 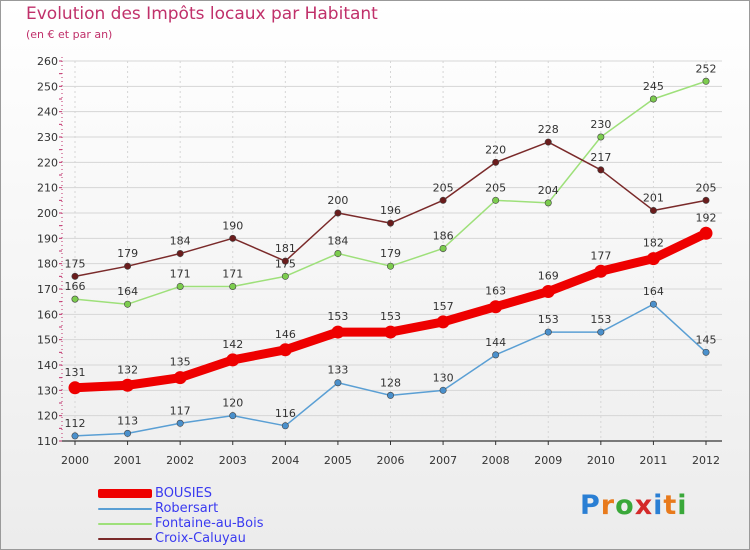 What do you see at coordinates (548, 129) in the screenshot?
I see `data-label: 228` at bounding box center [548, 129].